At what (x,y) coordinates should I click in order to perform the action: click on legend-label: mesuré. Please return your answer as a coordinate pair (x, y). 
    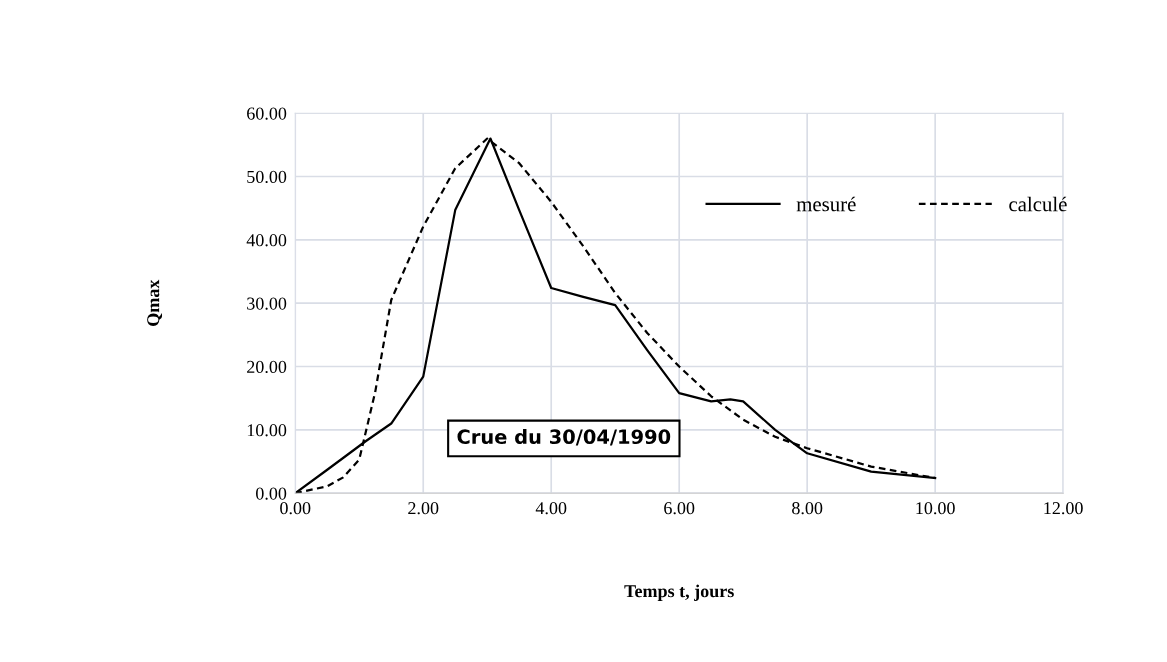
    Looking at the image, I should click on (826, 204).